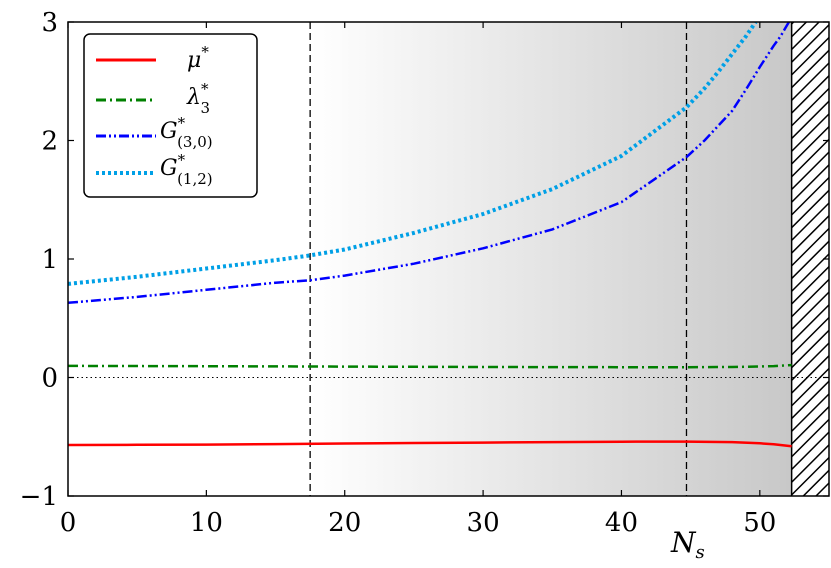 This screenshot has height=568, width=831. What do you see at coordinates (49, 23) in the screenshot?
I see `y-tick-label: 3` at bounding box center [49, 23].